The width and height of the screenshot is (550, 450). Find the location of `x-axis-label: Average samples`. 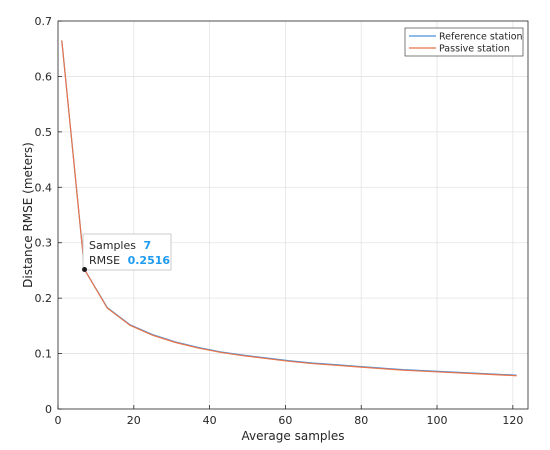

x-axis-label: Average samples is located at coordinates (293, 436).